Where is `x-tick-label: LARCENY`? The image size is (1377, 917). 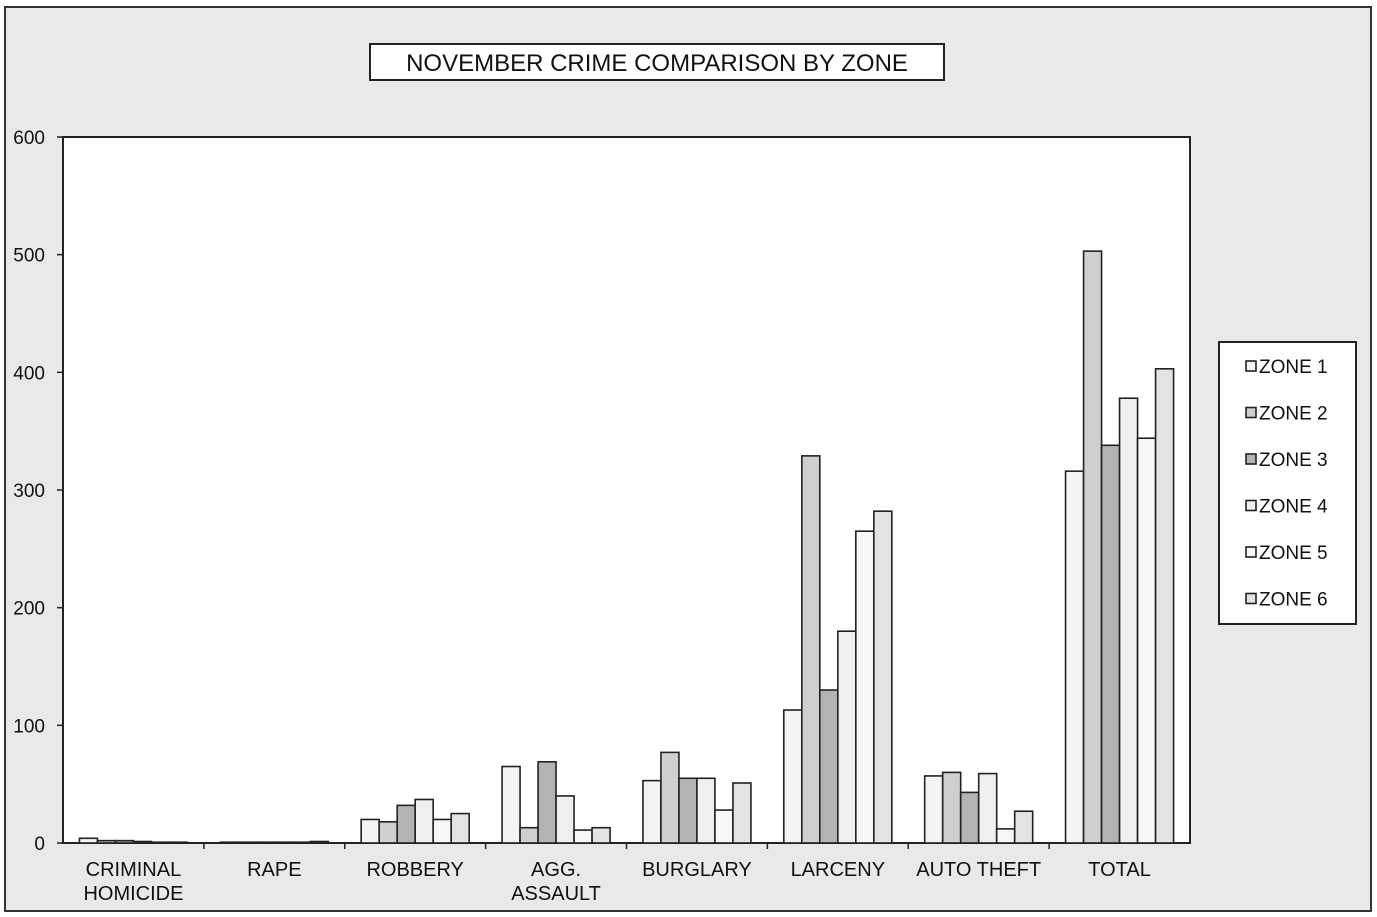 x-tick-label: LARCENY is located at coordinates (838, 870).